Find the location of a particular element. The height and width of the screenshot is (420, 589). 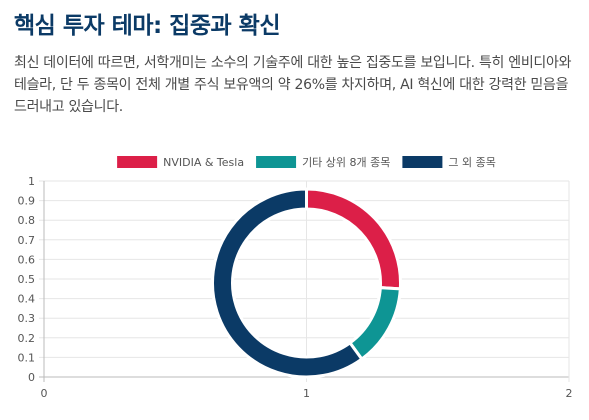

y-tick-label: 0.7 is located at coordinates (27, 240).